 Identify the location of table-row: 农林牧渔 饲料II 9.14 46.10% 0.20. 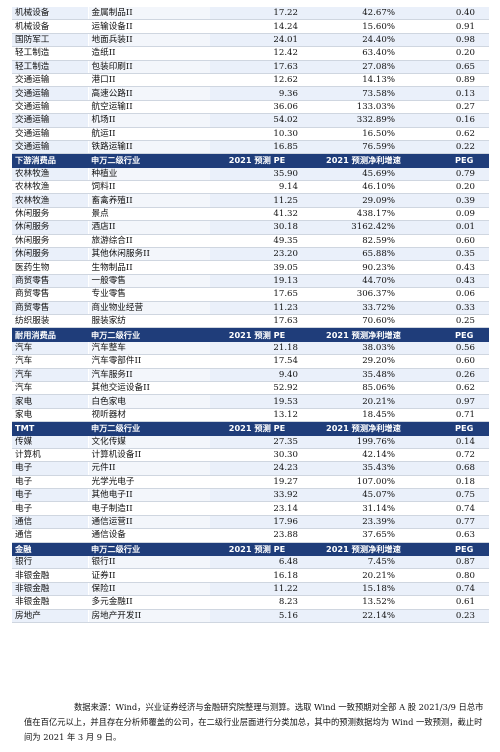
(250, 187).